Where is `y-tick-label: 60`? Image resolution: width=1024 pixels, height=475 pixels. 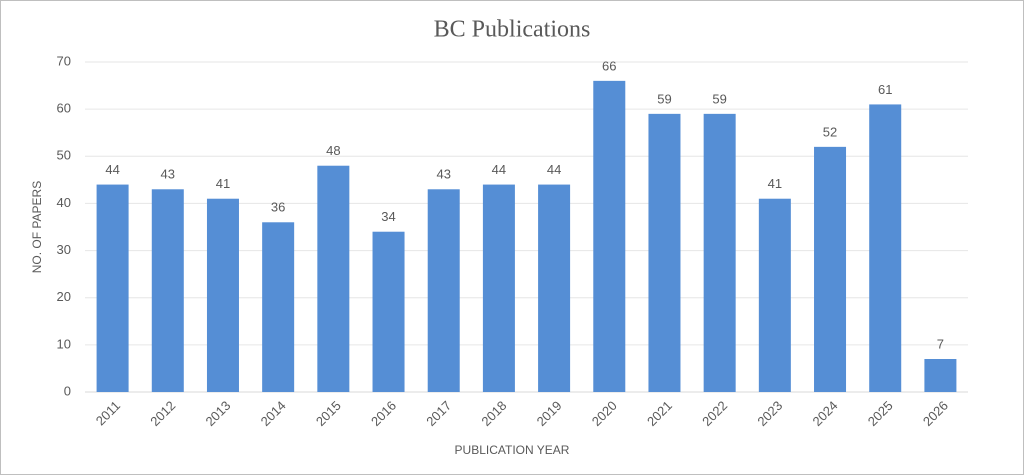 y-tick-label: 60 is located at coordinates (64, 108).